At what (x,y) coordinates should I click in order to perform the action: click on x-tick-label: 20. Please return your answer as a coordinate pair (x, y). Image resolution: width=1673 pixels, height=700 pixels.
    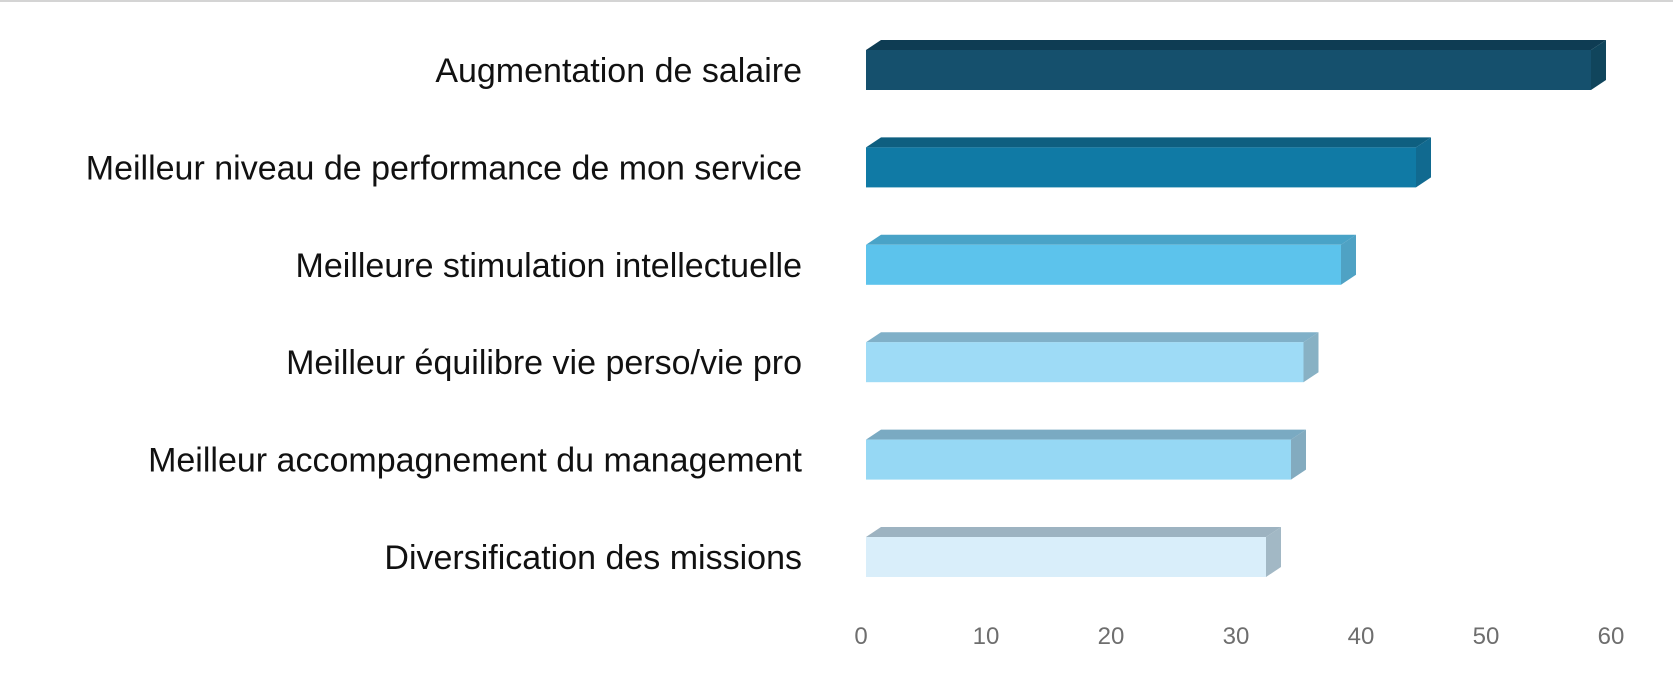
    Looking at the image, I should click on (1111, 636).